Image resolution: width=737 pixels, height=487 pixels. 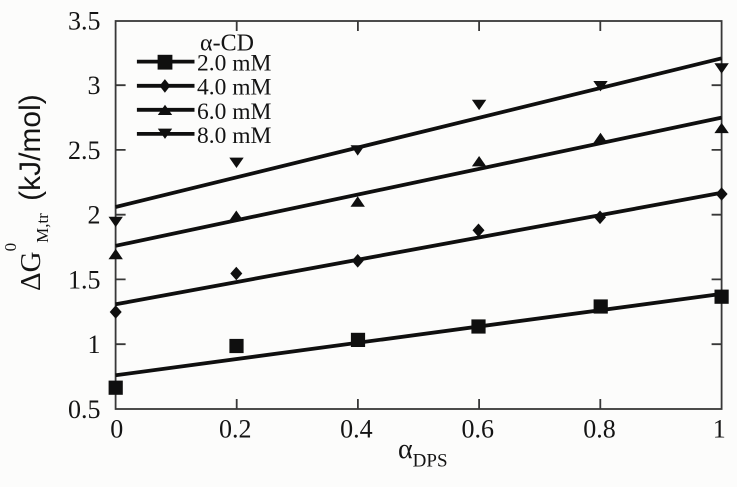 I want to click on svg-text: 2, so click(x=94, y=215).